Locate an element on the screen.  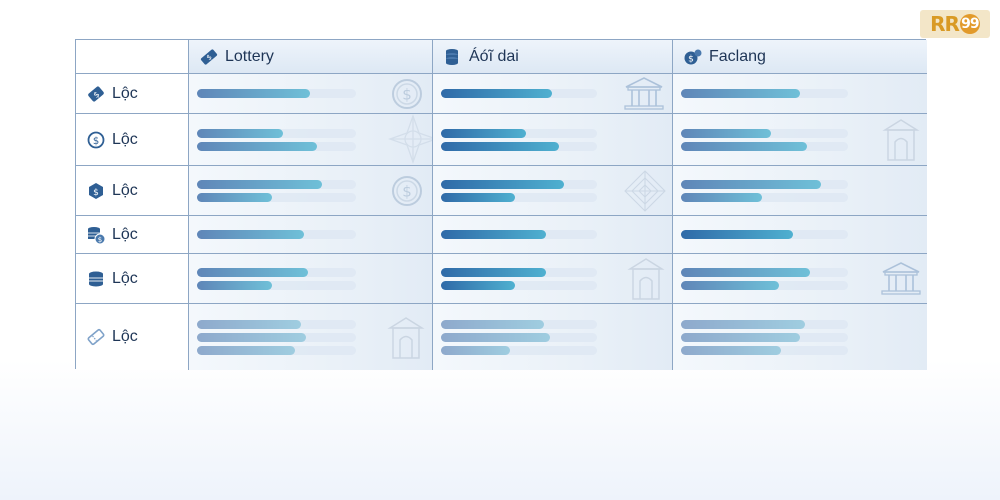
column-header-label: Faclang is located at coordinates (737, 56).